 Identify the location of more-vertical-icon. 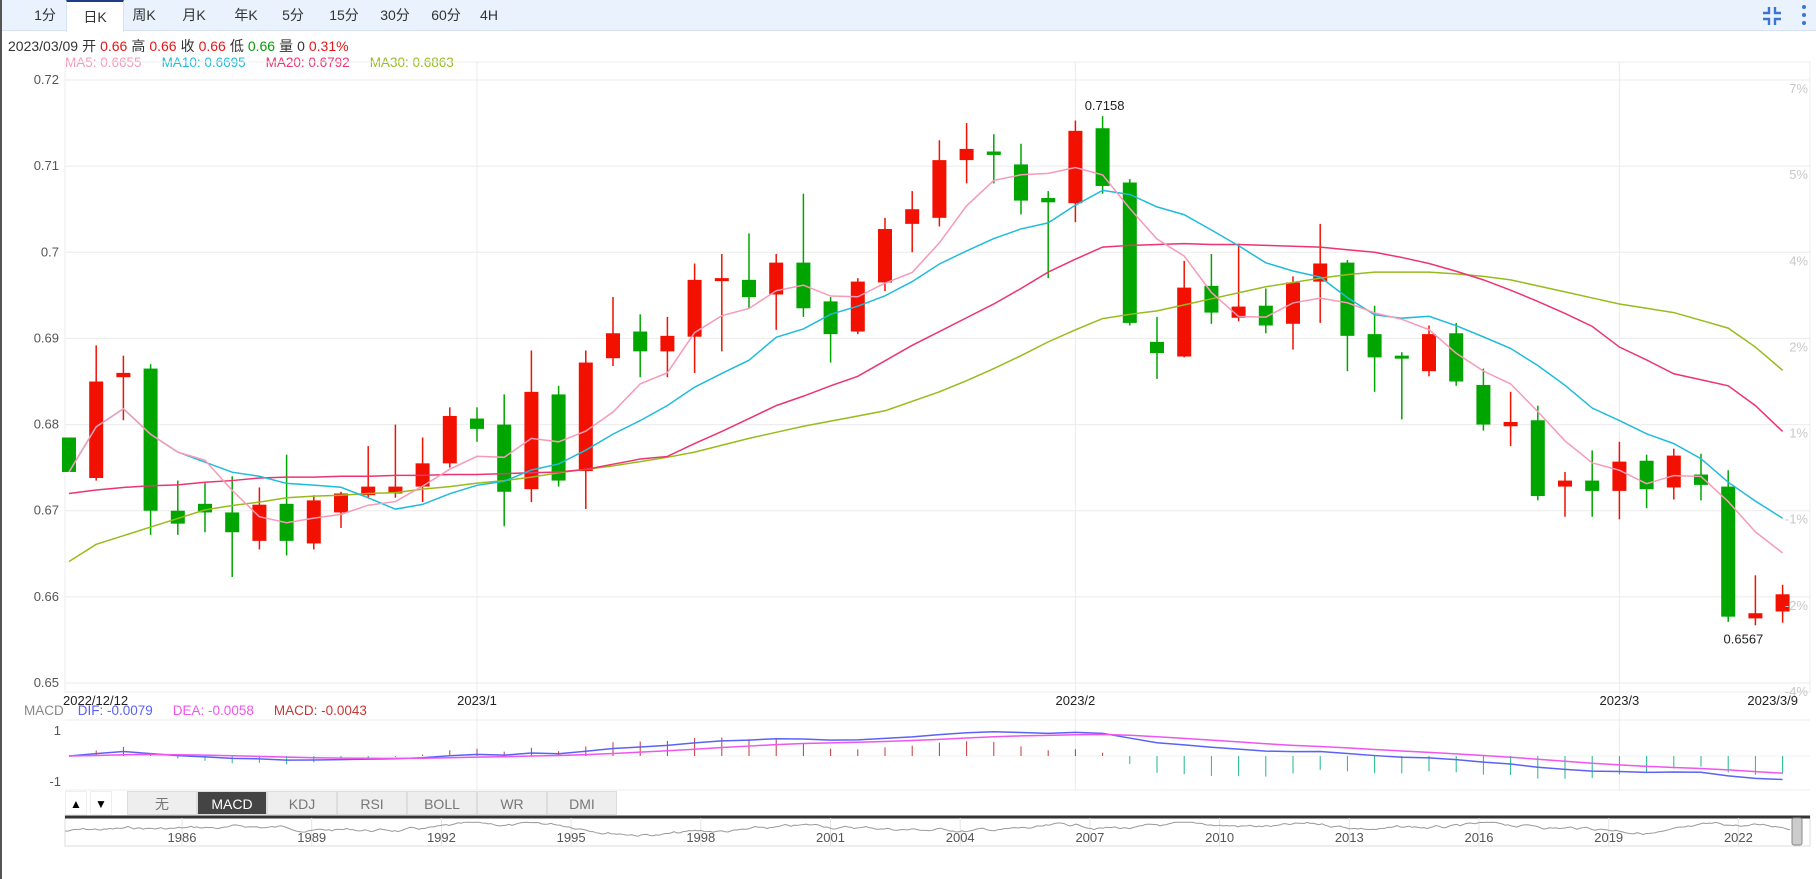
(1804, 15).